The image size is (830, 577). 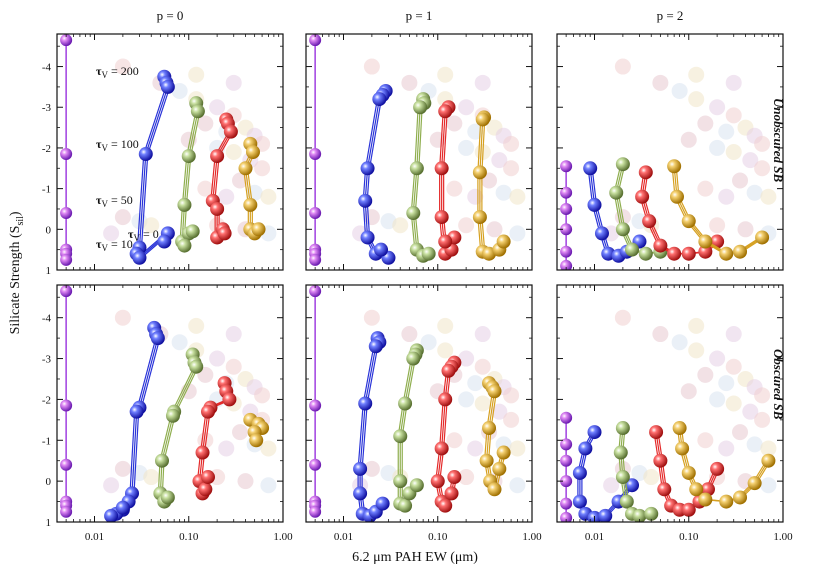 I want to click on track-line-blue, so click(x=614, y=212).